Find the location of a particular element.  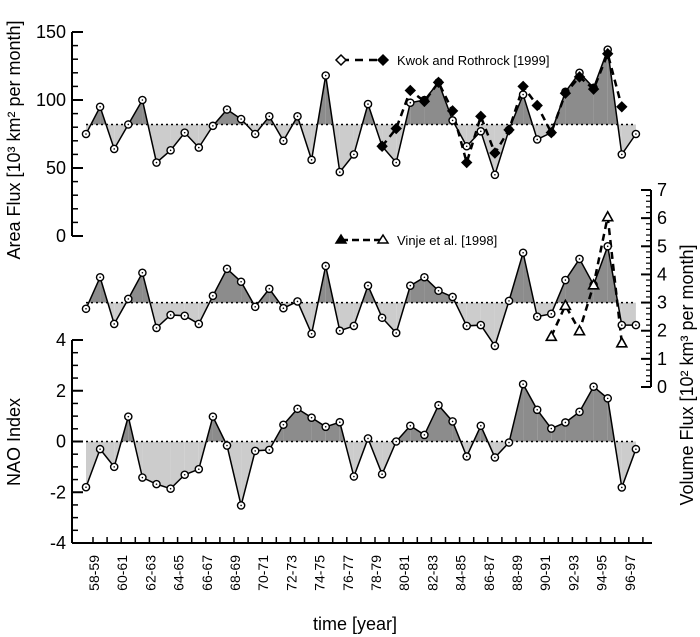

legend-kwok-label: Kwok and Rothrock [1999] is located at coordinates (473, 60).